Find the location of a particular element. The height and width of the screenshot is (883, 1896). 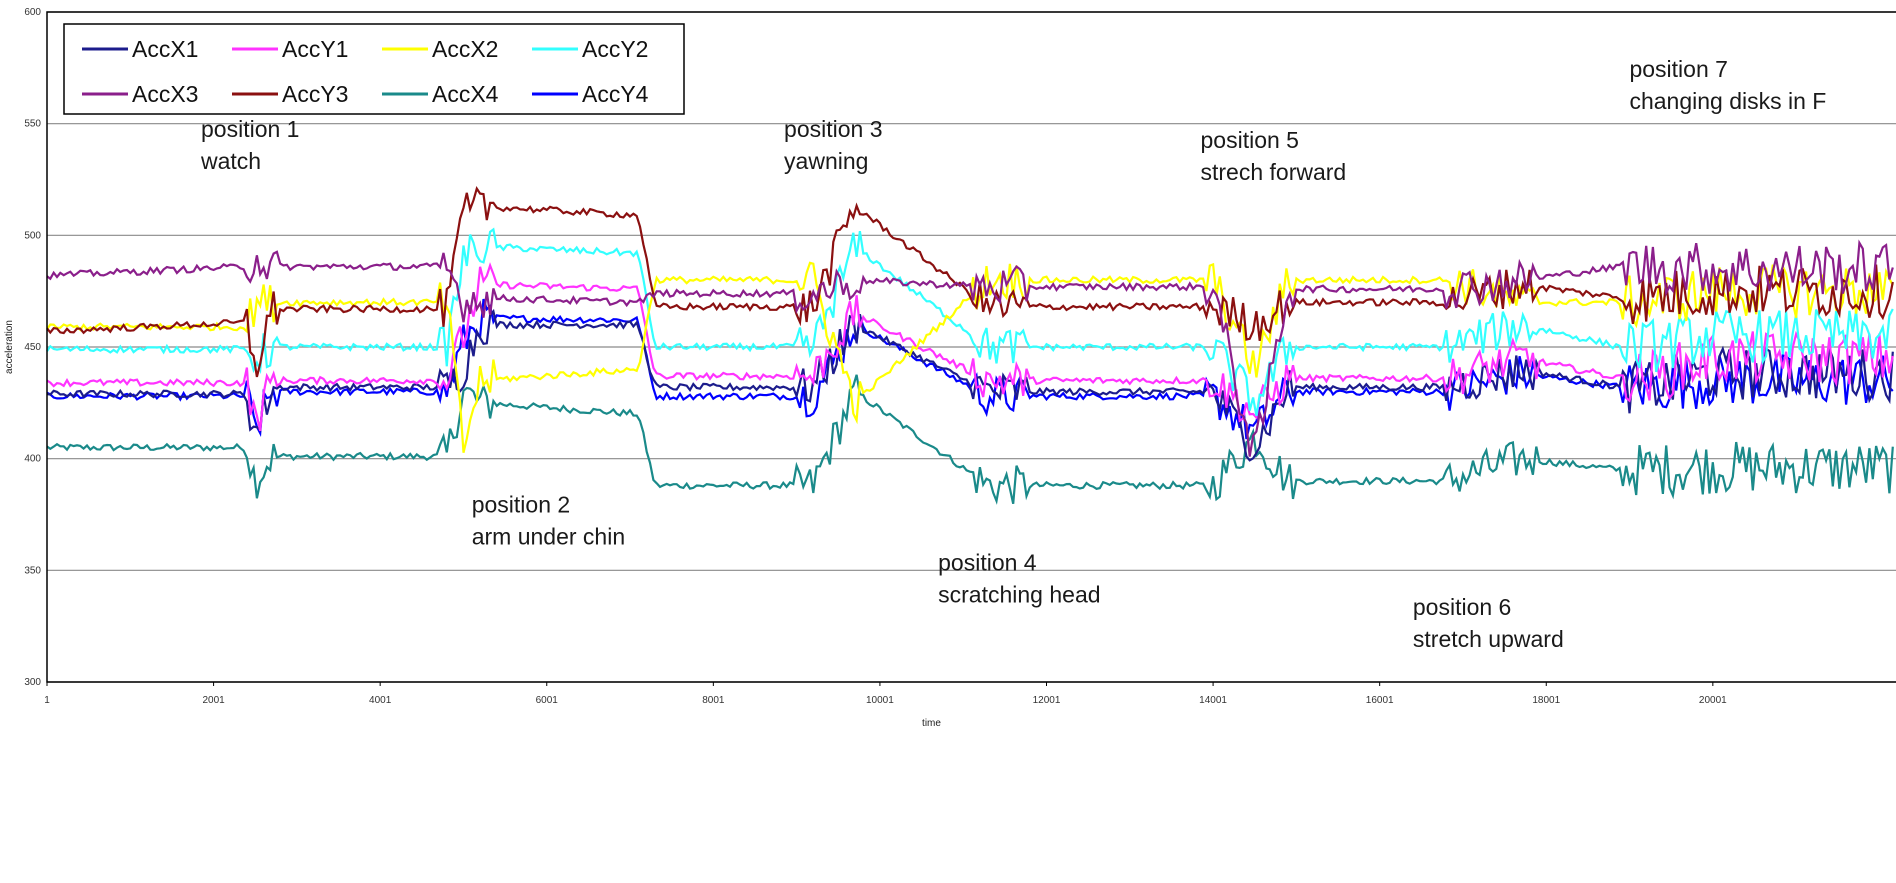

x-tick-label: 14001 is located at coordinates (1213, 700).